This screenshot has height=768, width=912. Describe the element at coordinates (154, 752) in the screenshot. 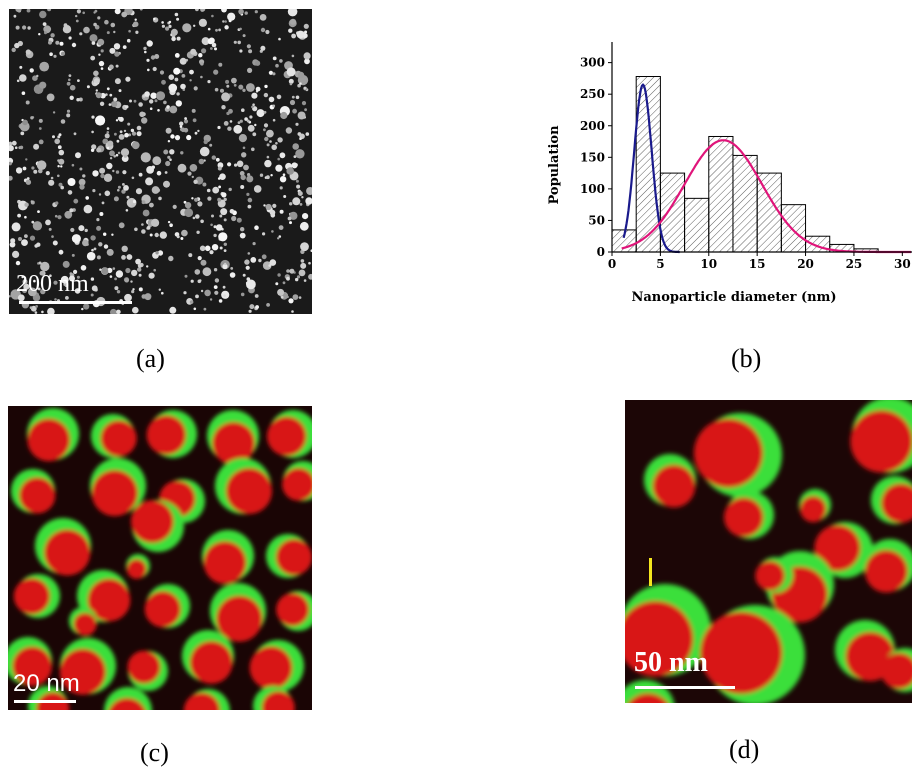

I see `caption-c: (c)` at that location.